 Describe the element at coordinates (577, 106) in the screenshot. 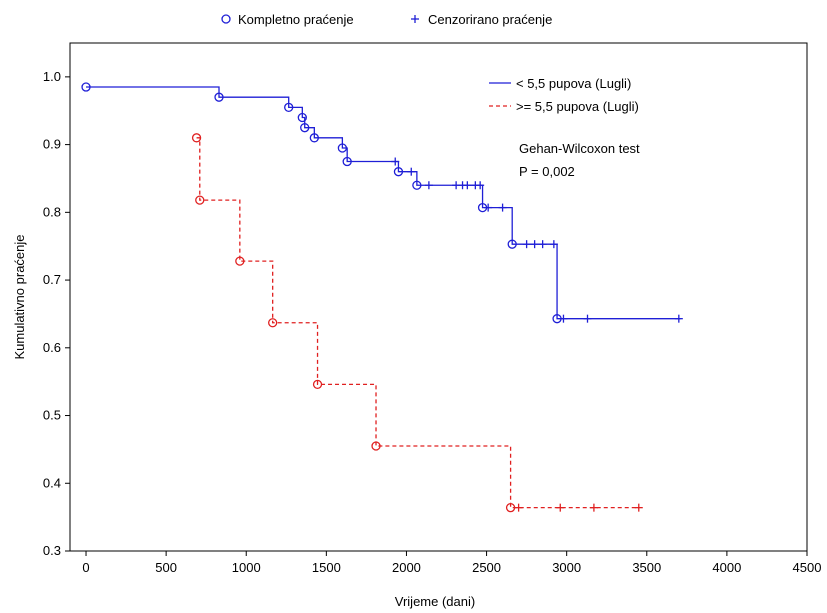

I see `series2-legend-label: >= 5,5 pupova (Lugli)` at that location.